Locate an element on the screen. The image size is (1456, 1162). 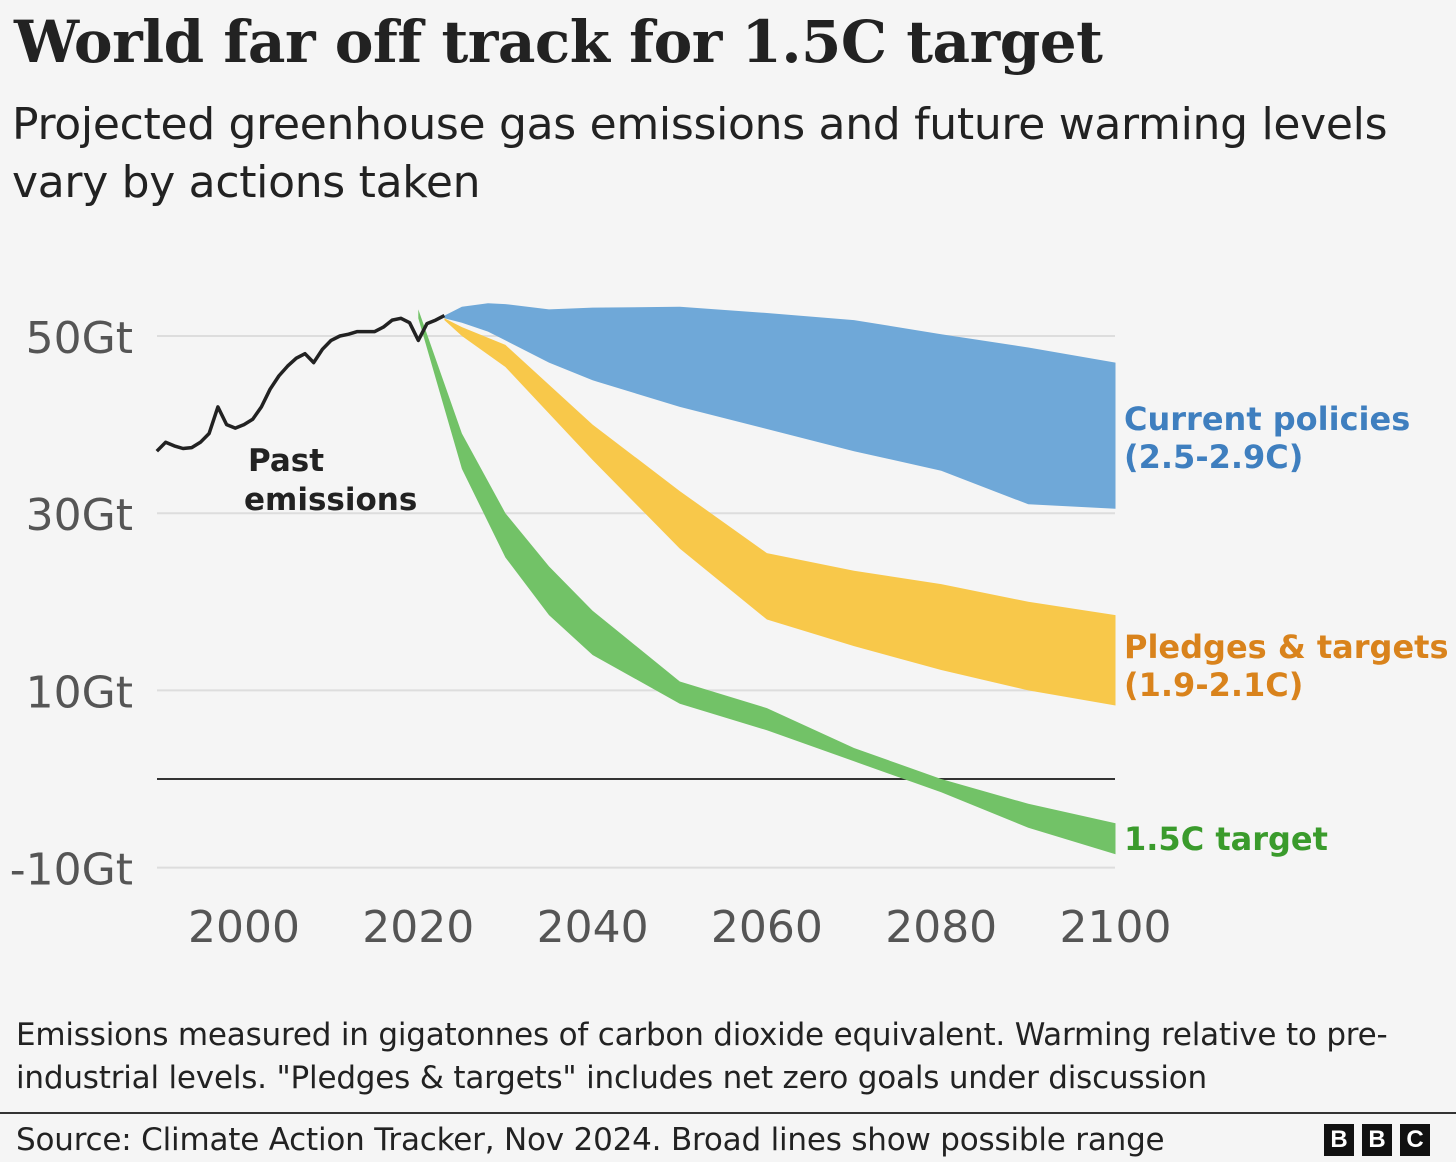
x-axis-labels: 2000 2020 2040 2060 2080 2100 is located at coordinates (679, 927).